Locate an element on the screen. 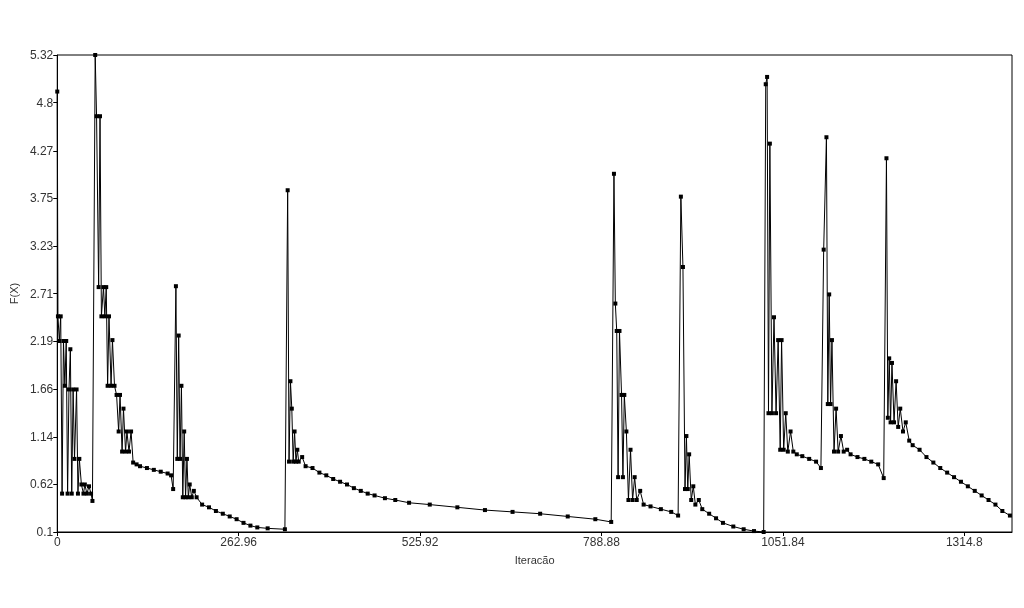 The image size is (1024, 608). x-tick-label: 262.96 is located at coordinates (239, 542).